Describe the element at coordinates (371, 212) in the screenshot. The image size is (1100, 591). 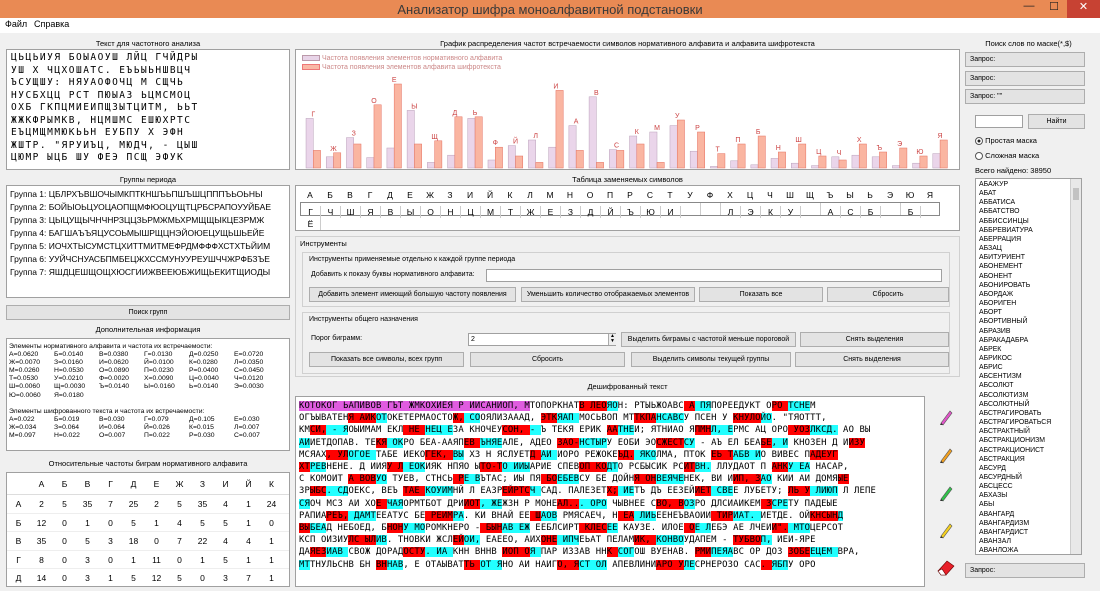
I see `subst-cipher-cell: Я` at that location.